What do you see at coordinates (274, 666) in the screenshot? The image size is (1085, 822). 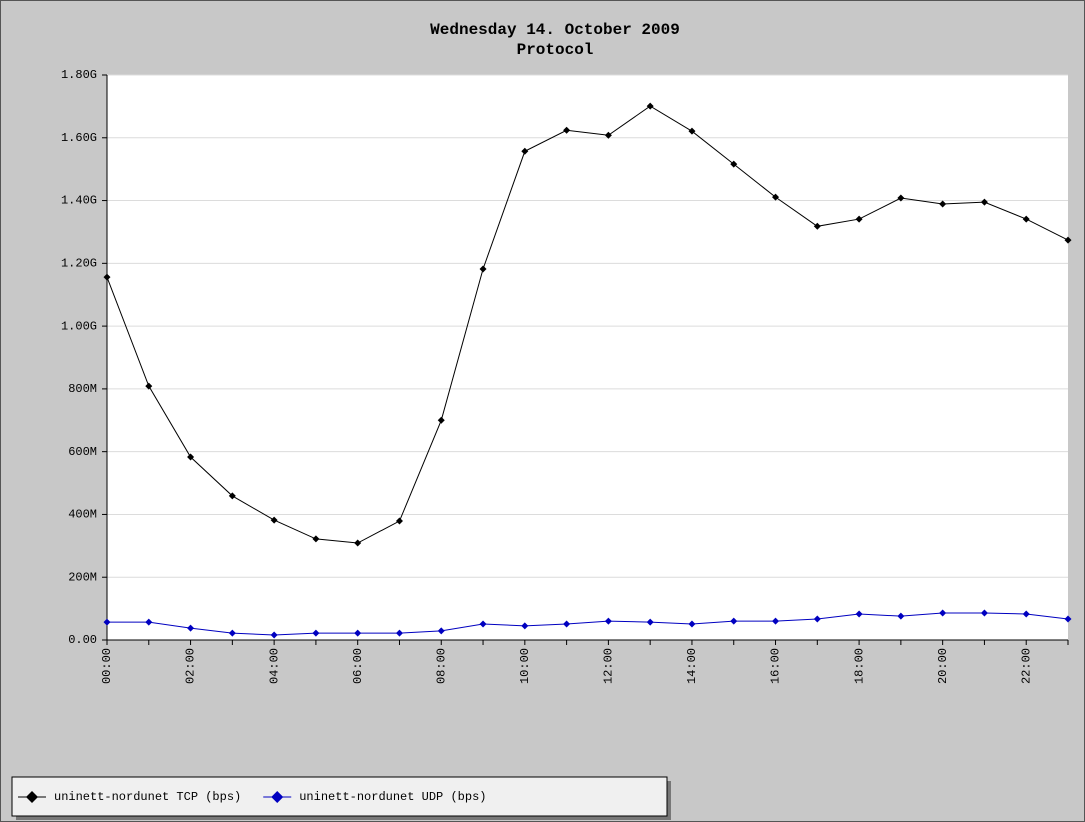 I see `x-tick-label: 04:00` at bounding box center [274, 666].